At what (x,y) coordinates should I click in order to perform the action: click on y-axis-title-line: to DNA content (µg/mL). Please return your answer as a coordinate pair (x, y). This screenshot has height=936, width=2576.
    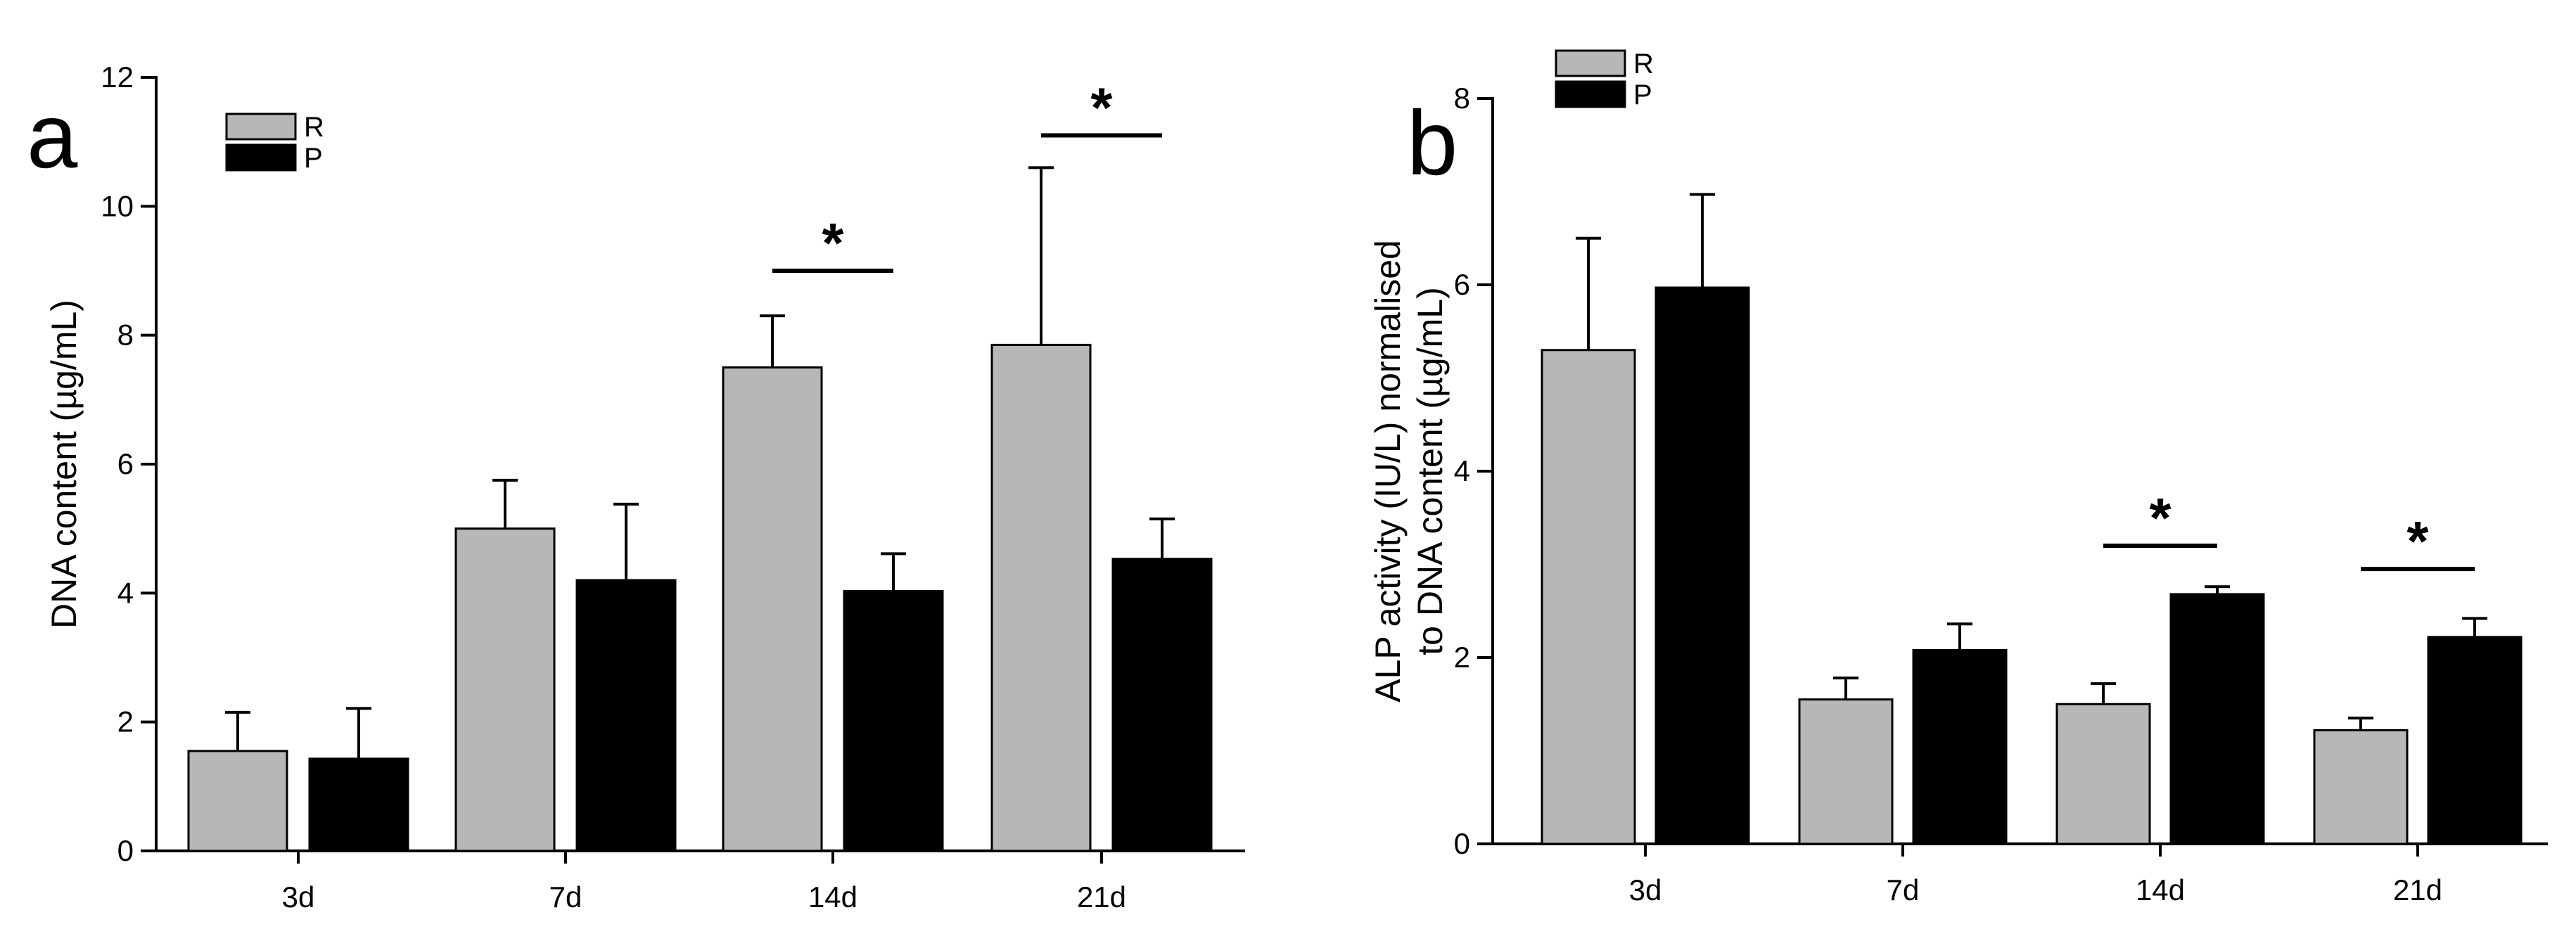
    Looking at the image, I should click on (1430, 471).